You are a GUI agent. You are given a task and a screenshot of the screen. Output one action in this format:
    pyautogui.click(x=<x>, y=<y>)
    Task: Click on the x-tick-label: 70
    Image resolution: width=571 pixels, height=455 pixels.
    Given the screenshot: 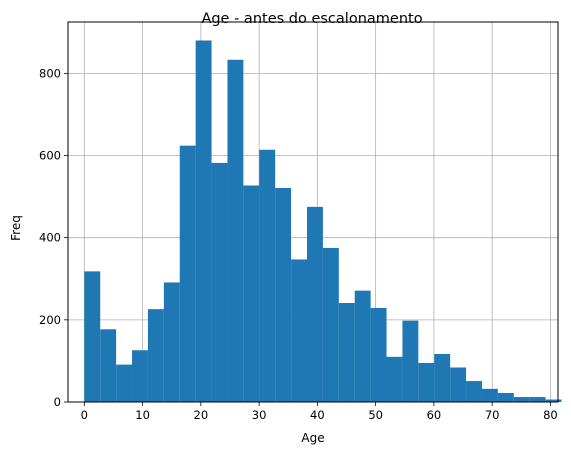 What is the action you would take?
    pyautogui.click(x=492, y=415)
    